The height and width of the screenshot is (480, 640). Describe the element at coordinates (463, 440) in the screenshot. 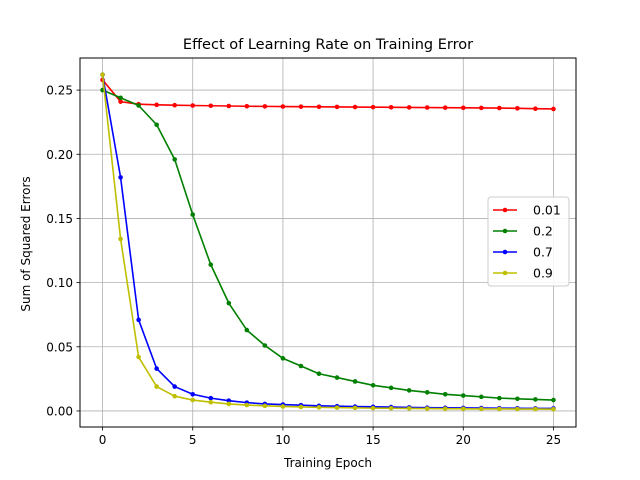

I see `x-tick-label: 20` at that location.